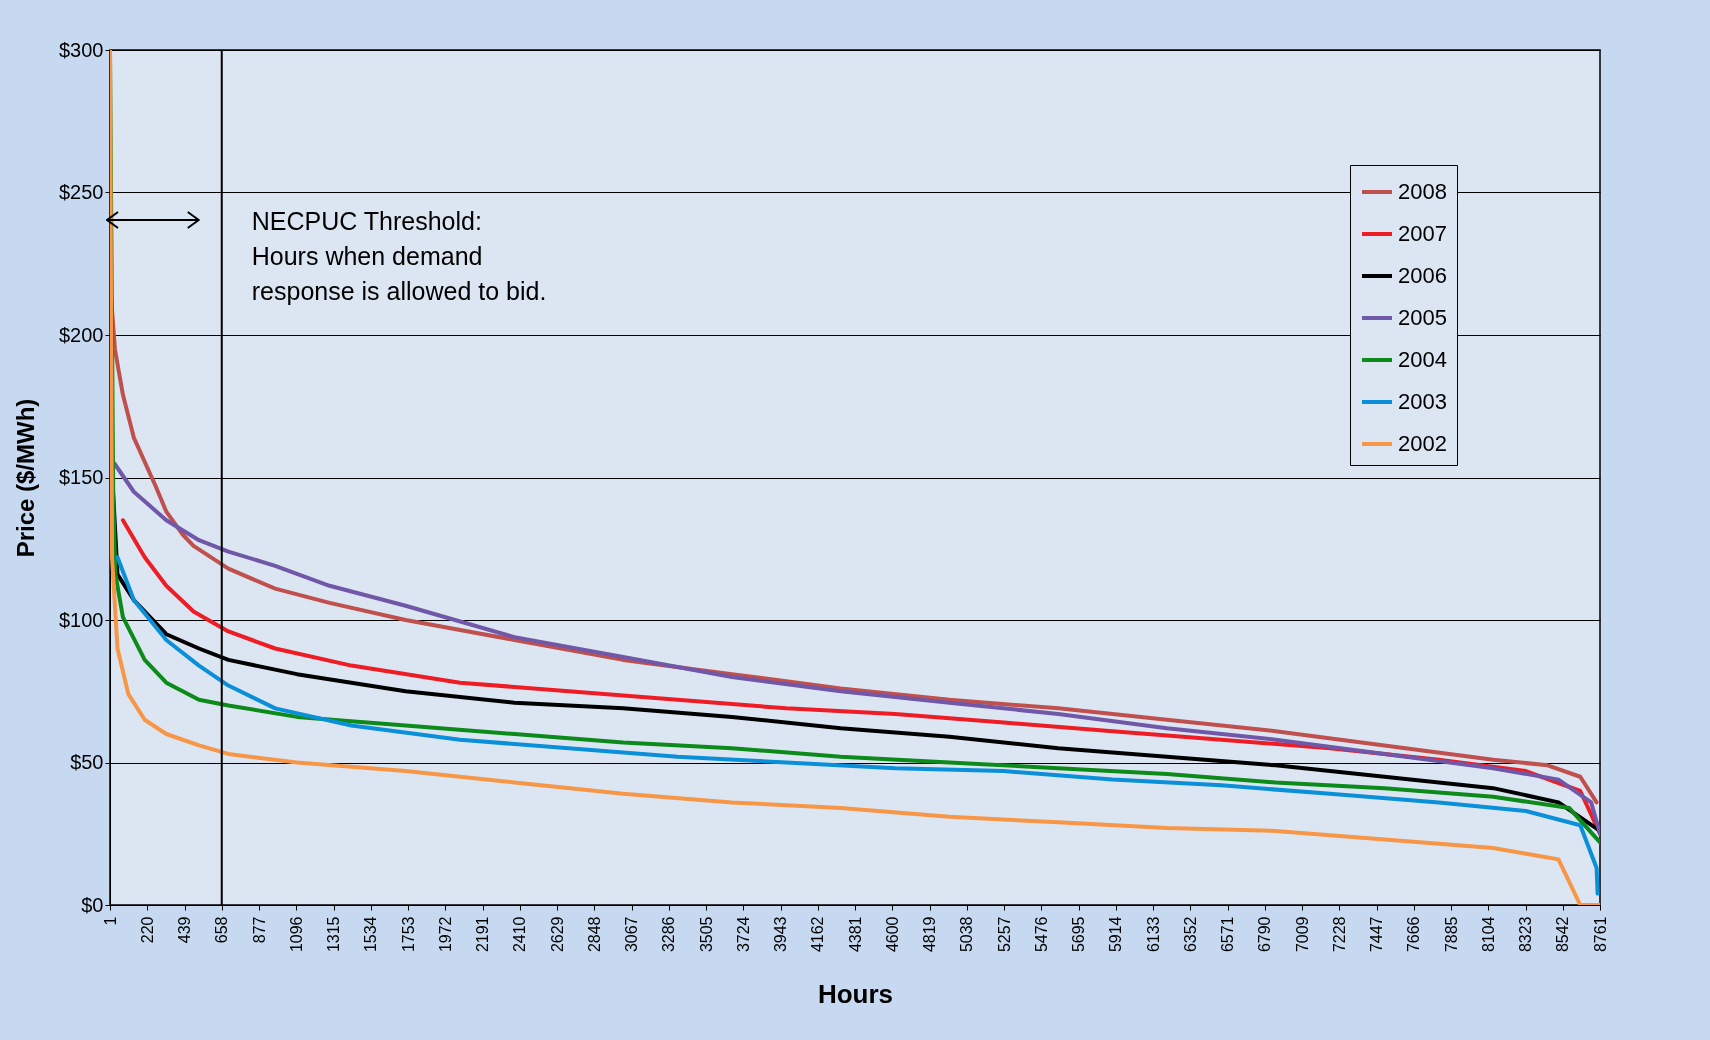  Describe the element at coordinates (855, 934) in the screenshot. I see `x-tick-label: 4381` at that location.